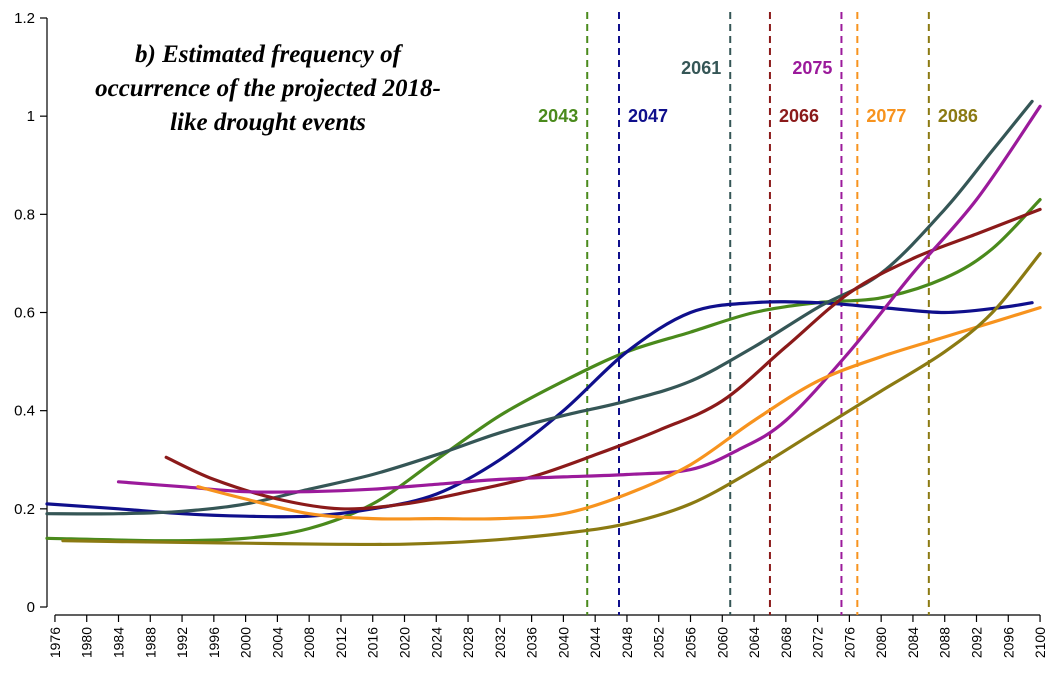 The height and width of the screenshot is (678, 1063). I want to click on y-tick-label: 0, so click(31, 607).